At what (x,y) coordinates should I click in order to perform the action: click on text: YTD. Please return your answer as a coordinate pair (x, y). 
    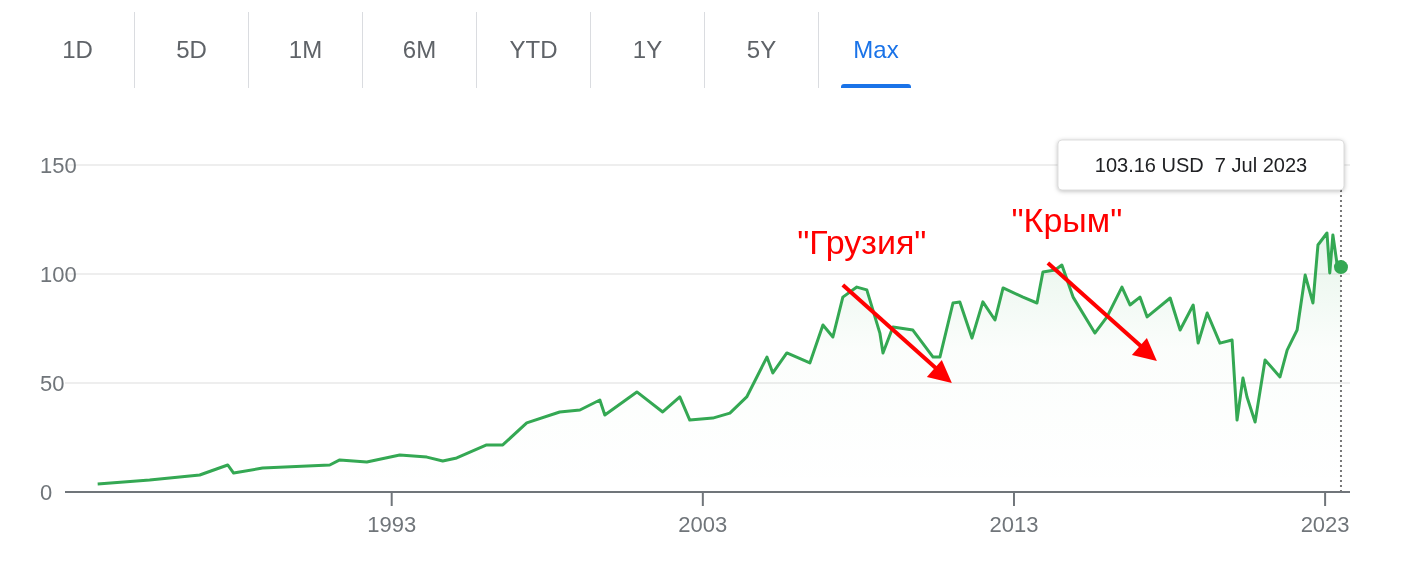
    Looking at the image, I should click on (533, 50).